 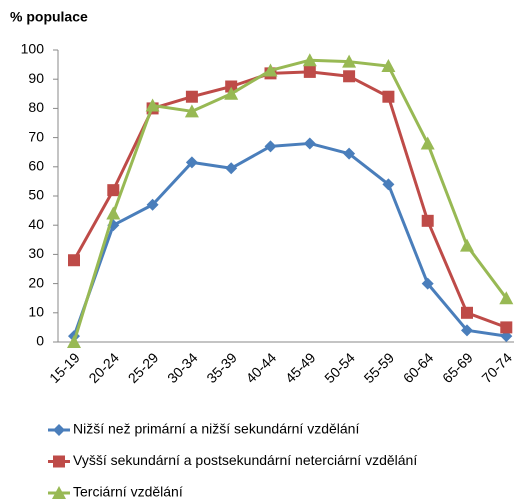 I want to click on x-tick-label: 70-74, so click(x=496, y=367).